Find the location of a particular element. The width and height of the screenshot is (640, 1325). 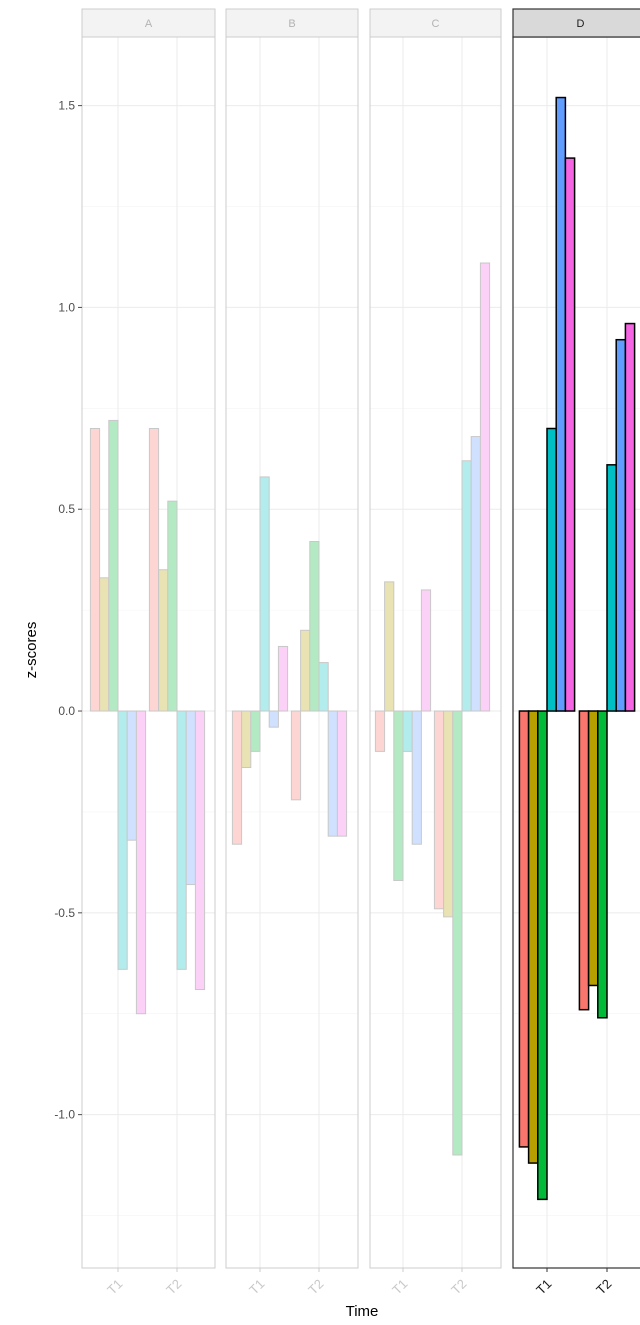

bar-b-t1-s4 is located at coordinates (264, 594).